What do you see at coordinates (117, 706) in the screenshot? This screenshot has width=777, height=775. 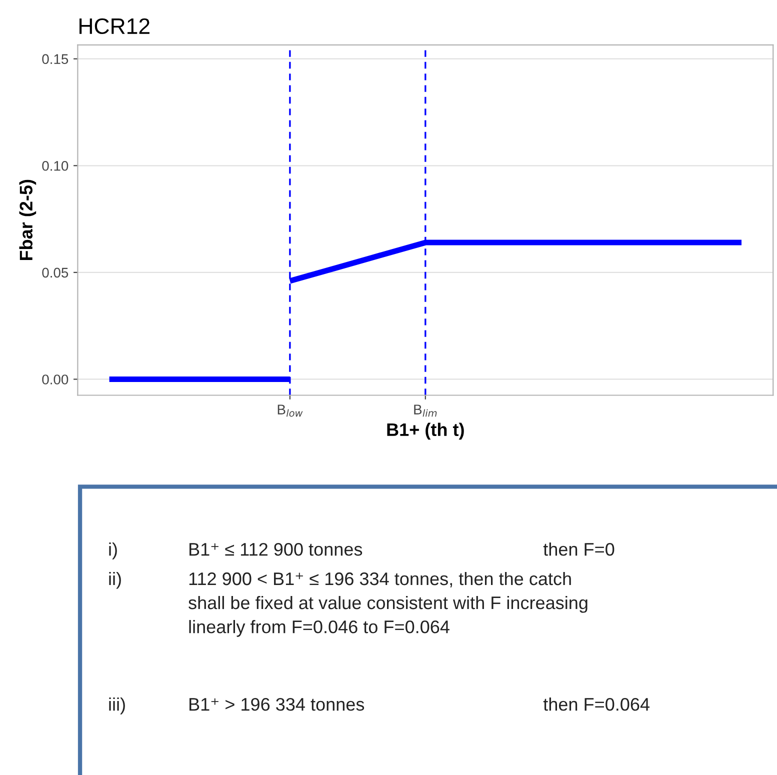 I see `text: iii)` at bounding box center [117, 706].